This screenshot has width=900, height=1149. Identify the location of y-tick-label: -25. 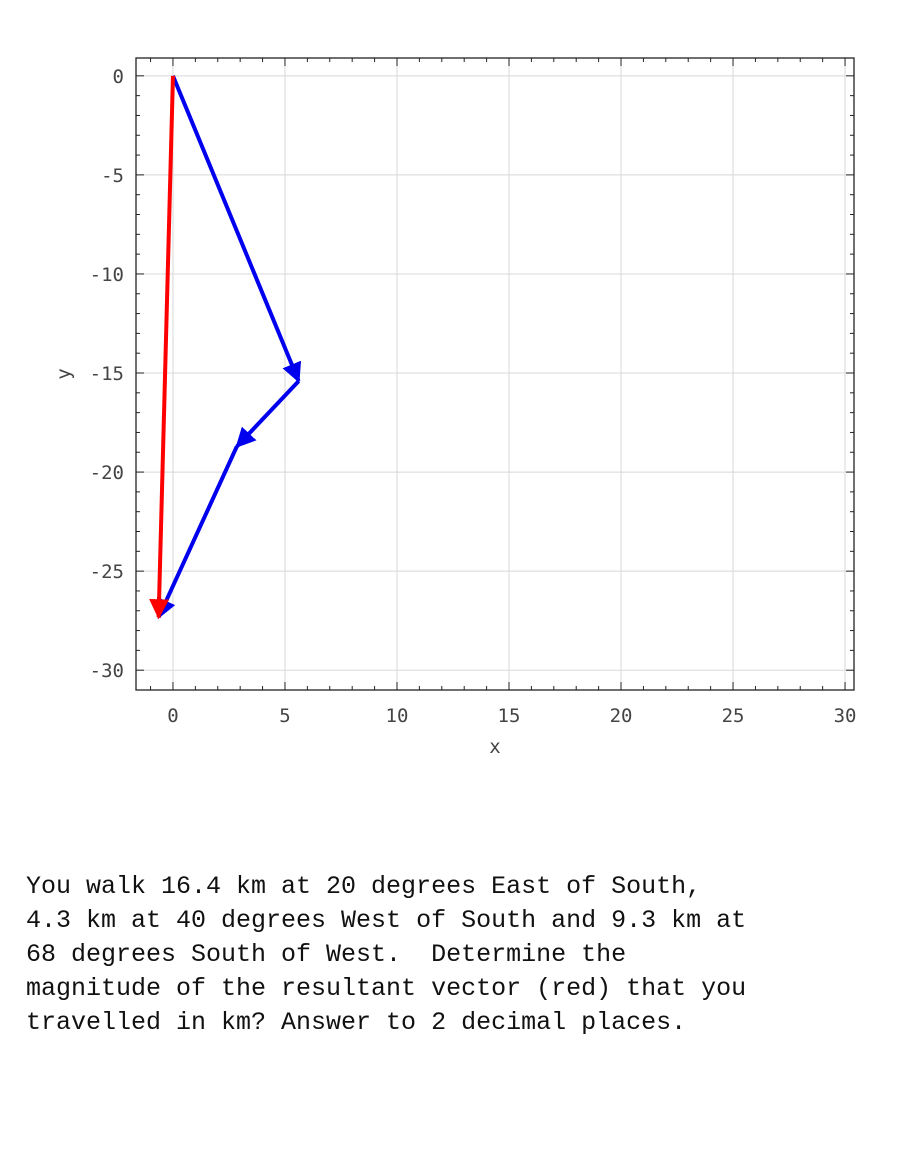
(107, 572).